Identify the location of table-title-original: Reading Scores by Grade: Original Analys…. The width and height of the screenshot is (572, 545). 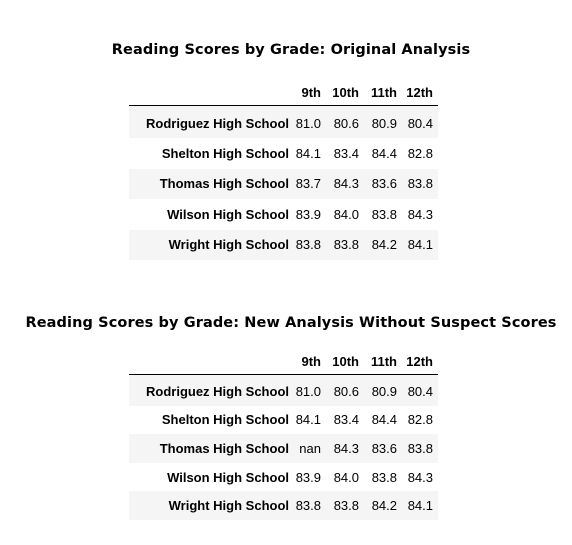
(291, 50).